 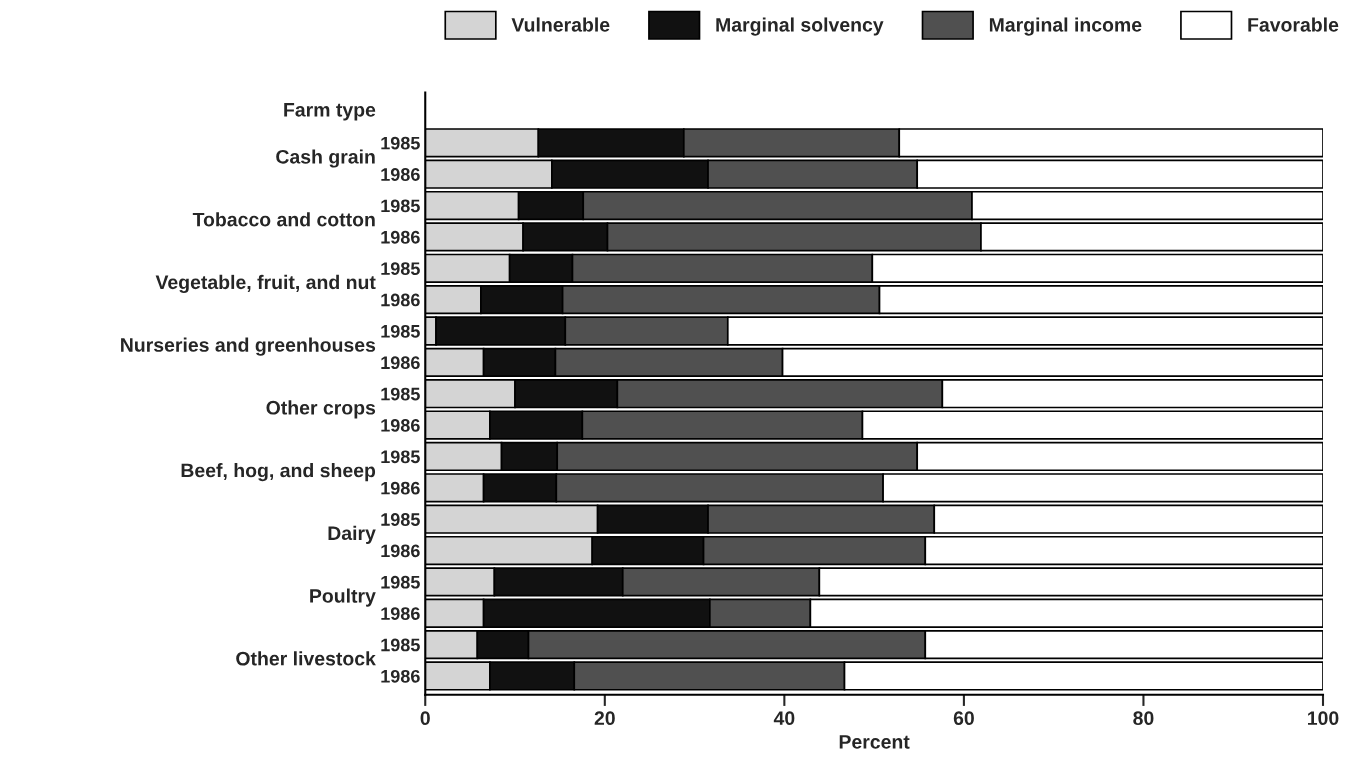 What do you see at coordinates (330, 112) in the screenshot?
I see `text: Farm type` at bounding box center [330, 112].